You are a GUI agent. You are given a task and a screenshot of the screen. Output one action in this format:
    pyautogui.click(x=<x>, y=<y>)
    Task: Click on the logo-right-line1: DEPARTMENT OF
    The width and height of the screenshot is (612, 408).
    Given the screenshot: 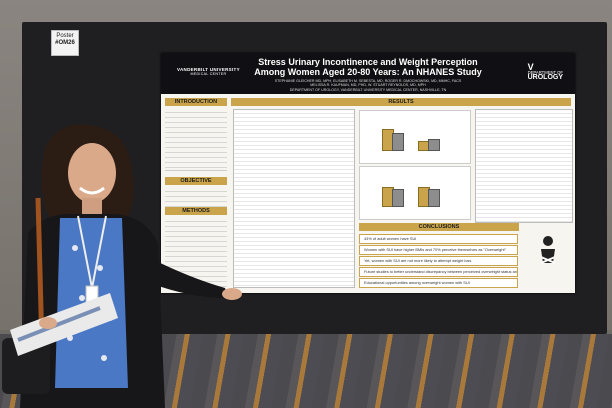 What is the action you would take?
    pyautogui.click(x=545, y=72)
    